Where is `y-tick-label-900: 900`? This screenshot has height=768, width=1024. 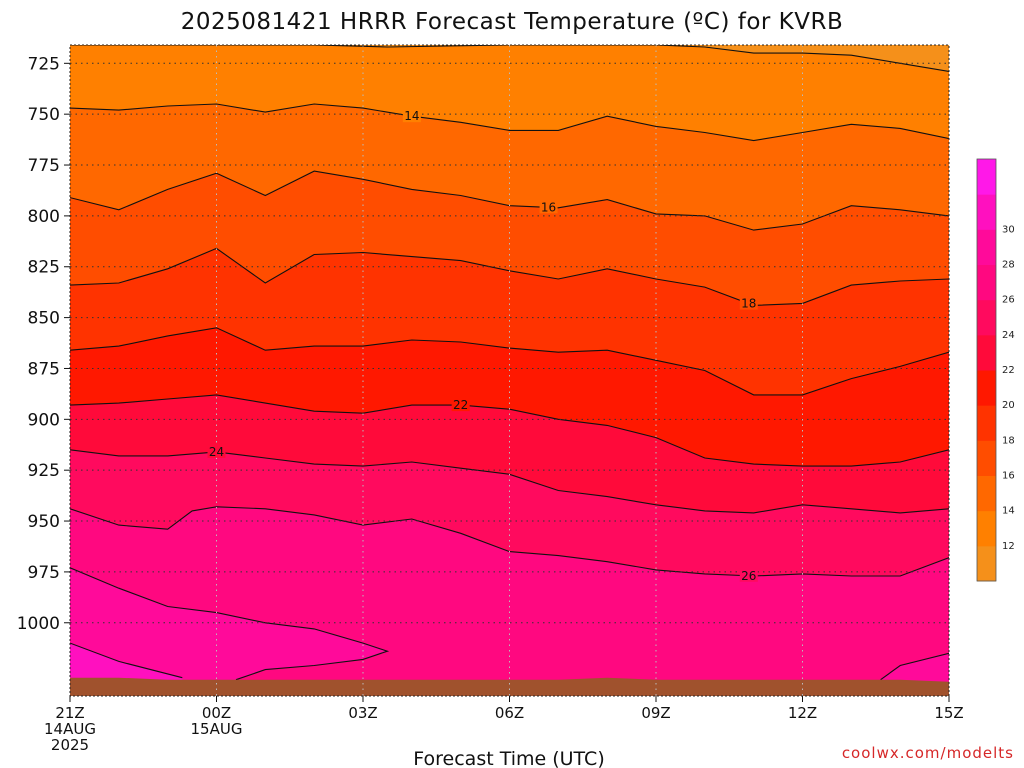 y-tick-label-900: 900 is located at coordinates (44, 420).